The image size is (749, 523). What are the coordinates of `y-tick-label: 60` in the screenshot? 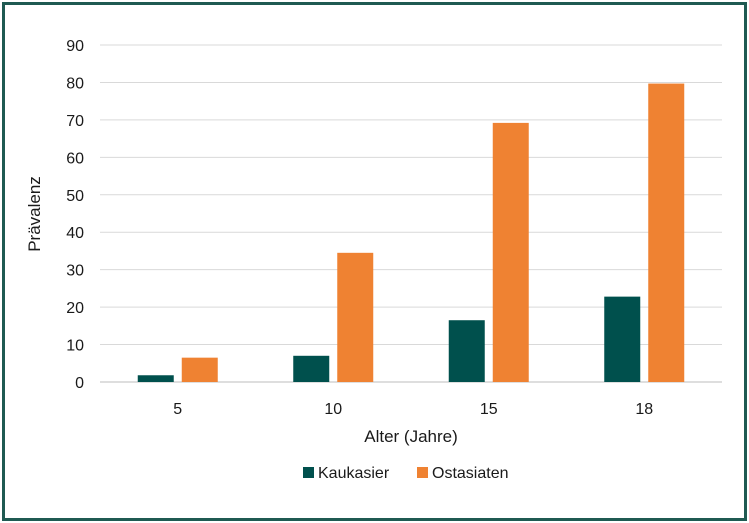 It's located at (75, 158).